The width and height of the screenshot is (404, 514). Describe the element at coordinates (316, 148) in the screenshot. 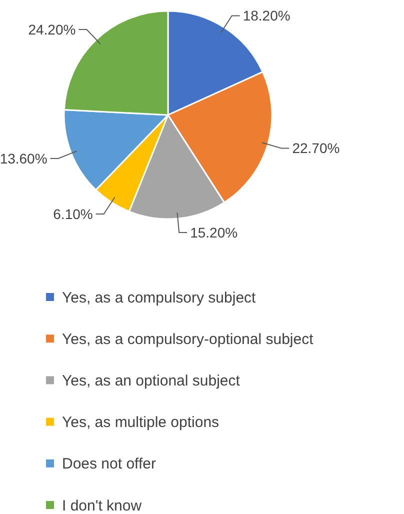

I see `data-label: 22.70%` at that location.